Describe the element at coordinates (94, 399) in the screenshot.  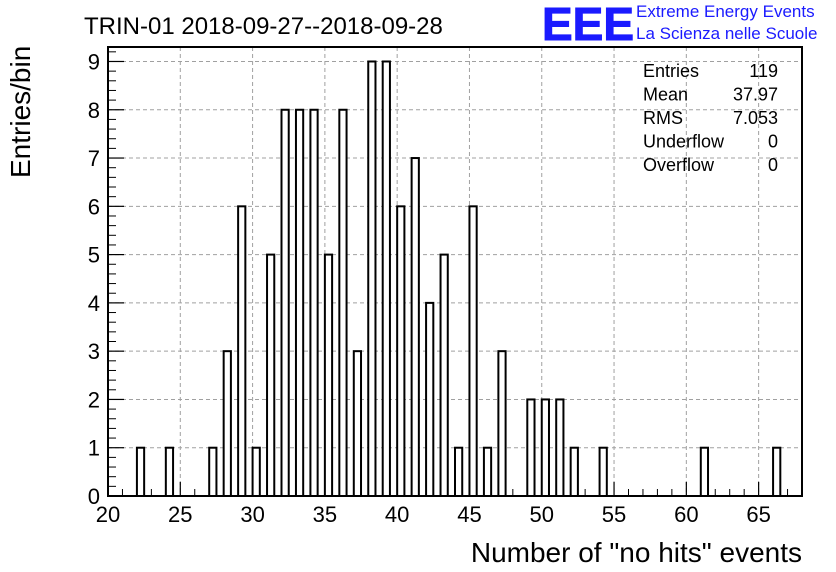
I see `y-tick-label: 2` at that location.